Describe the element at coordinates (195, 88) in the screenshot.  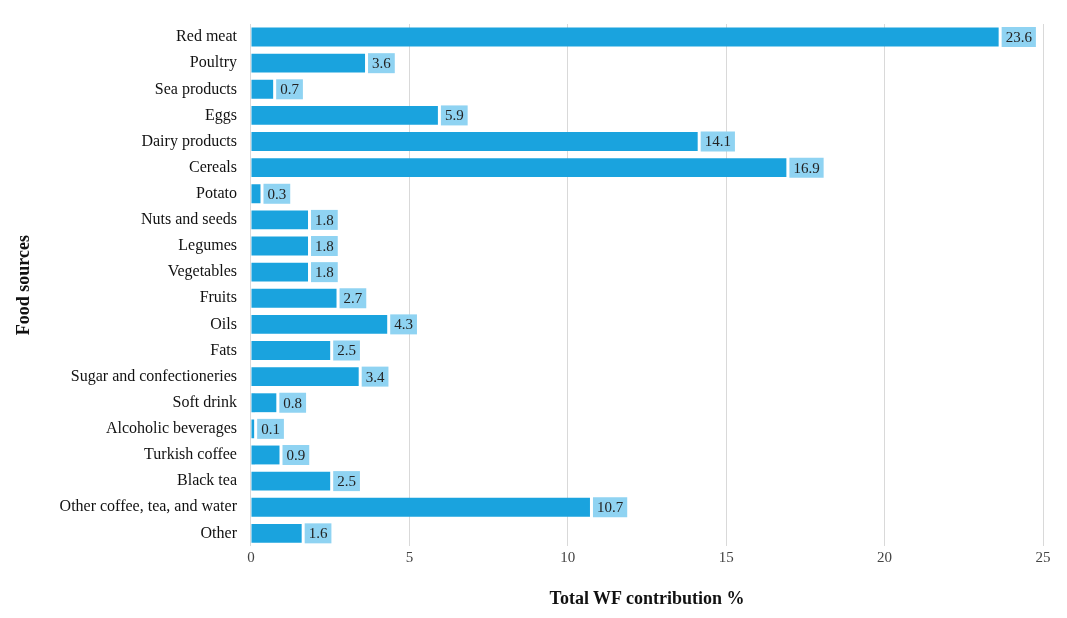
I see `y-tick-label: Sea products` at that location.